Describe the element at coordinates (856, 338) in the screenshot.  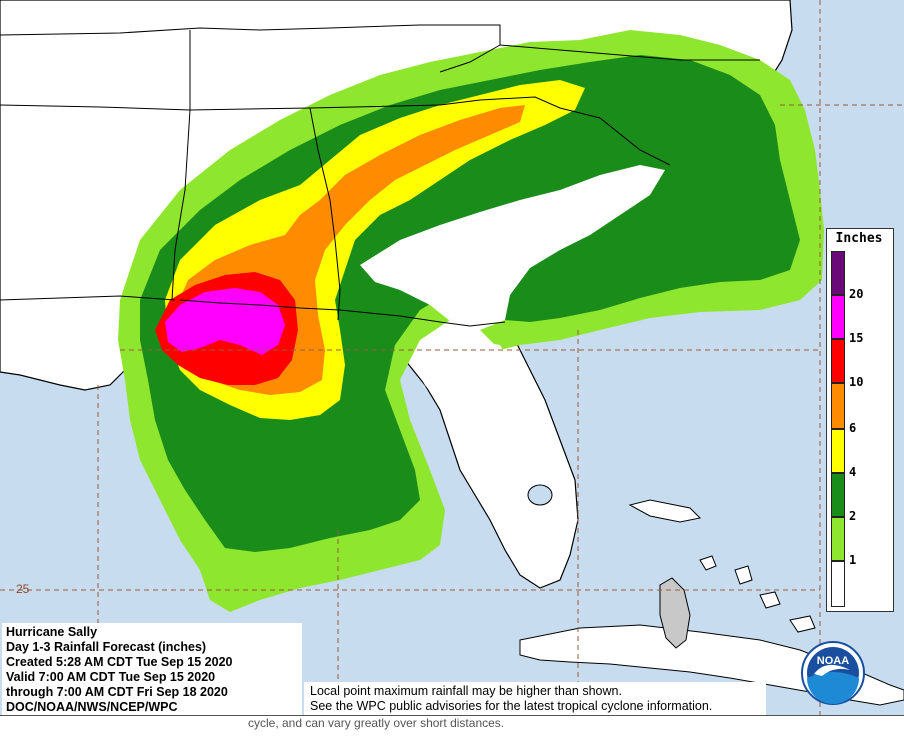
I see `legend-label-15: 15` at that location.